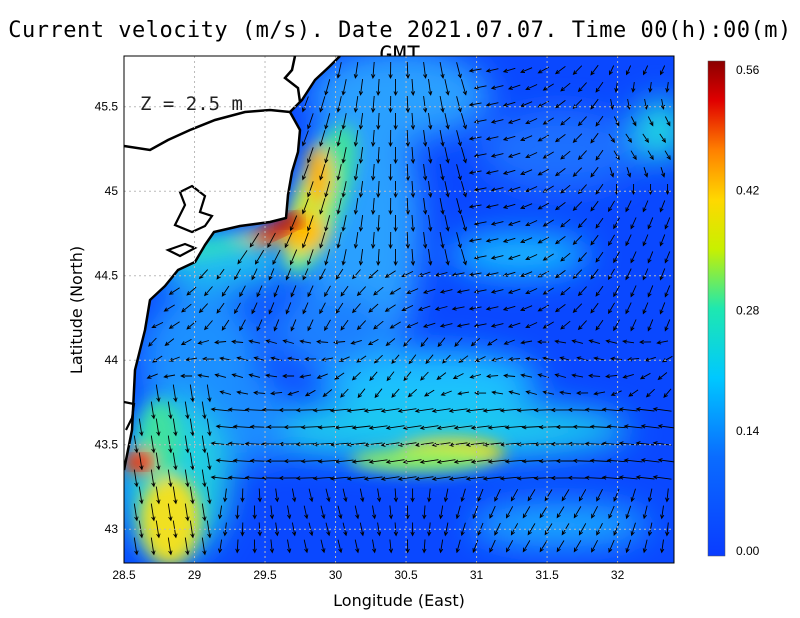 This screenshot has height=618, width=800. Describe the element at coordinates (748, 190) in the screenshot. I see `colorbar-tick-label: 0.42` at that location.